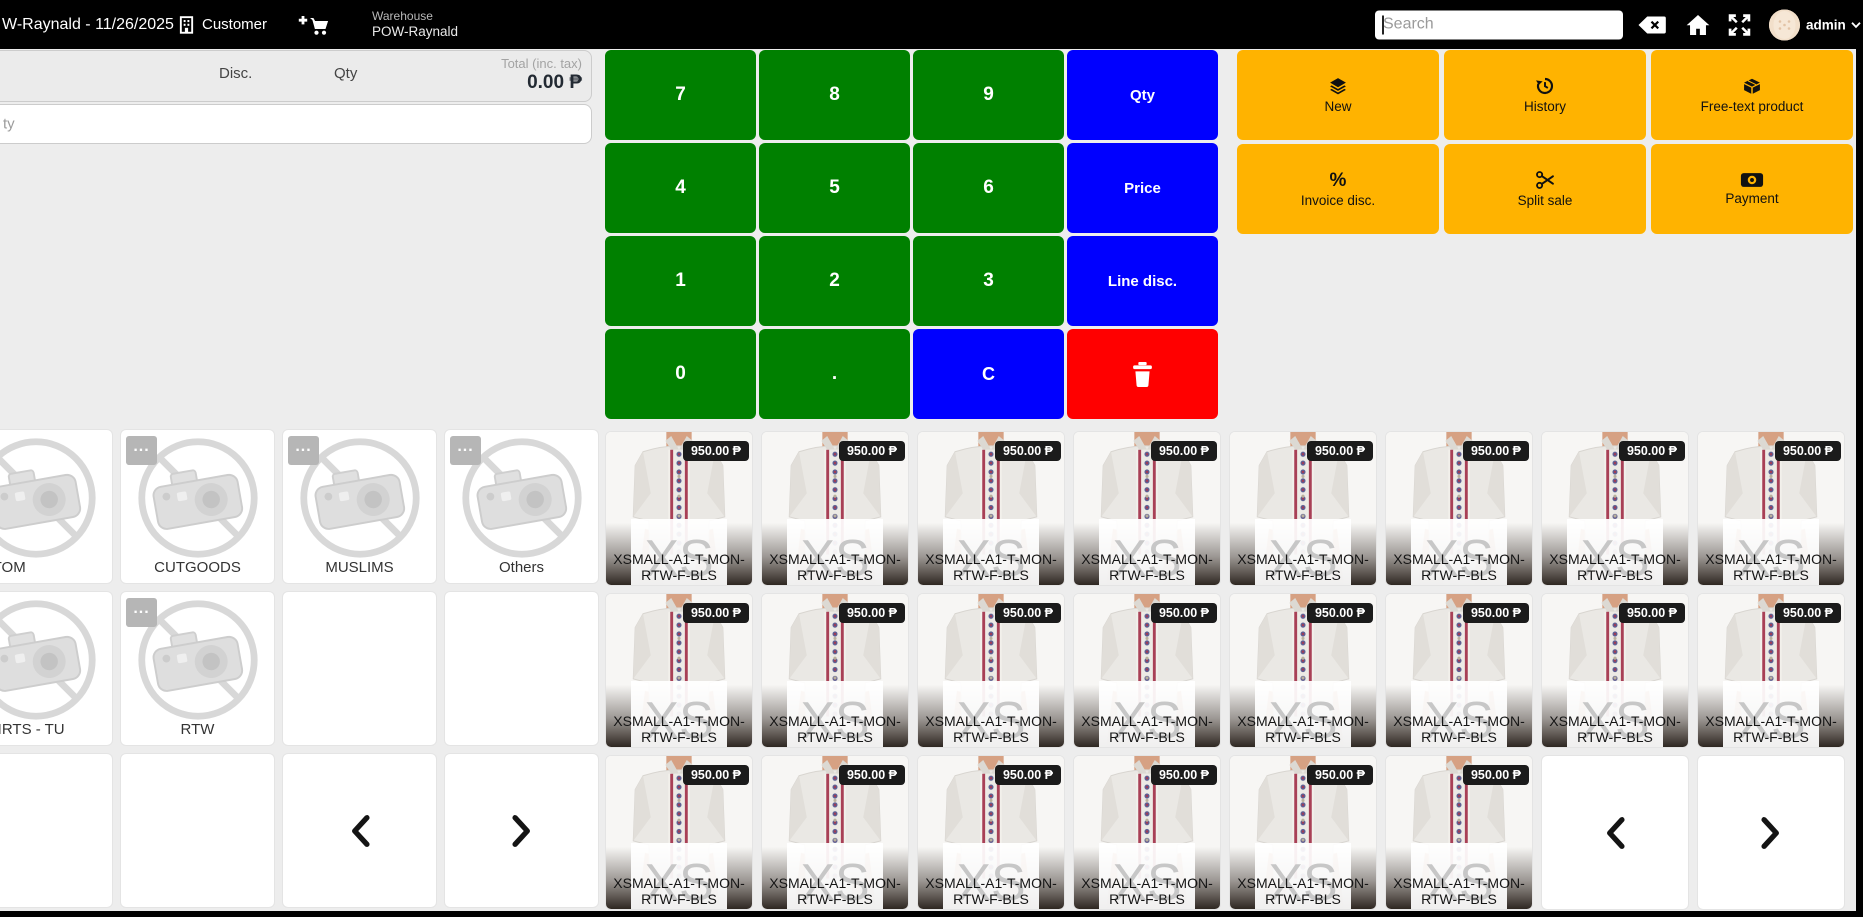  Describe the element at coordinates (1784, 24) in the screenshot. I see `avatar` at that location.